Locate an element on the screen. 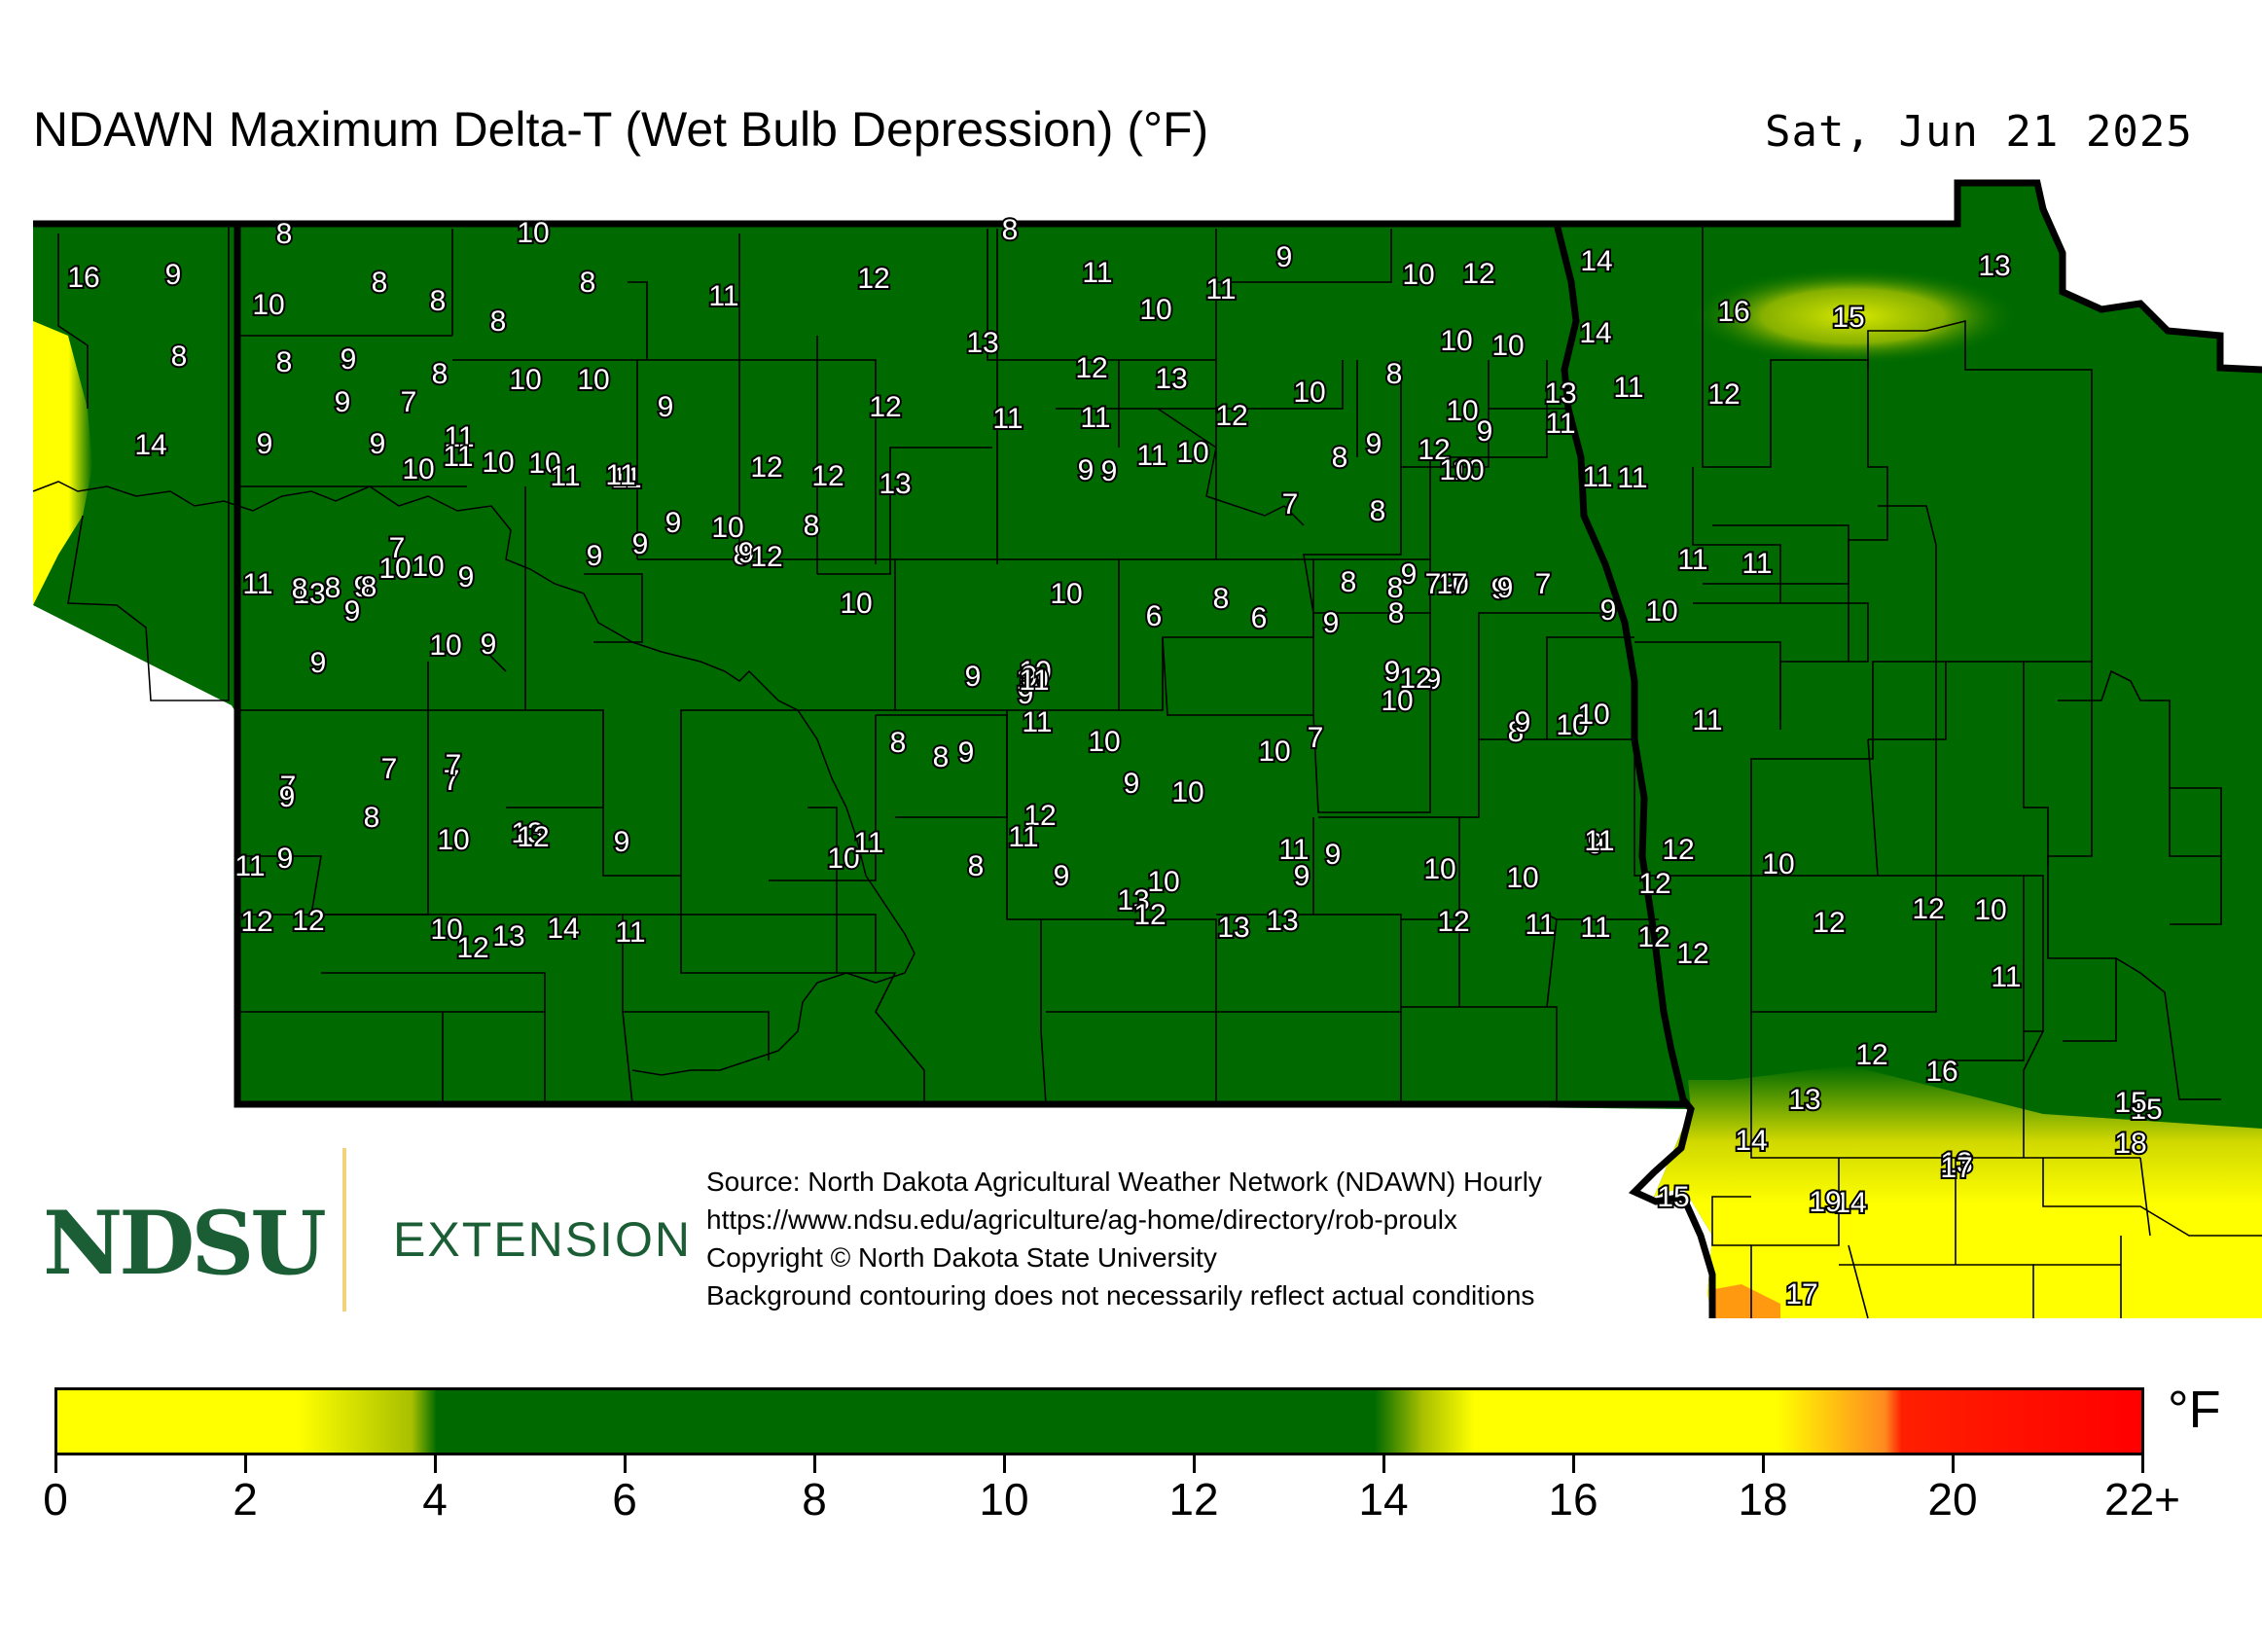  southeast-warm-zone is located at coordinates (1958, 1191).